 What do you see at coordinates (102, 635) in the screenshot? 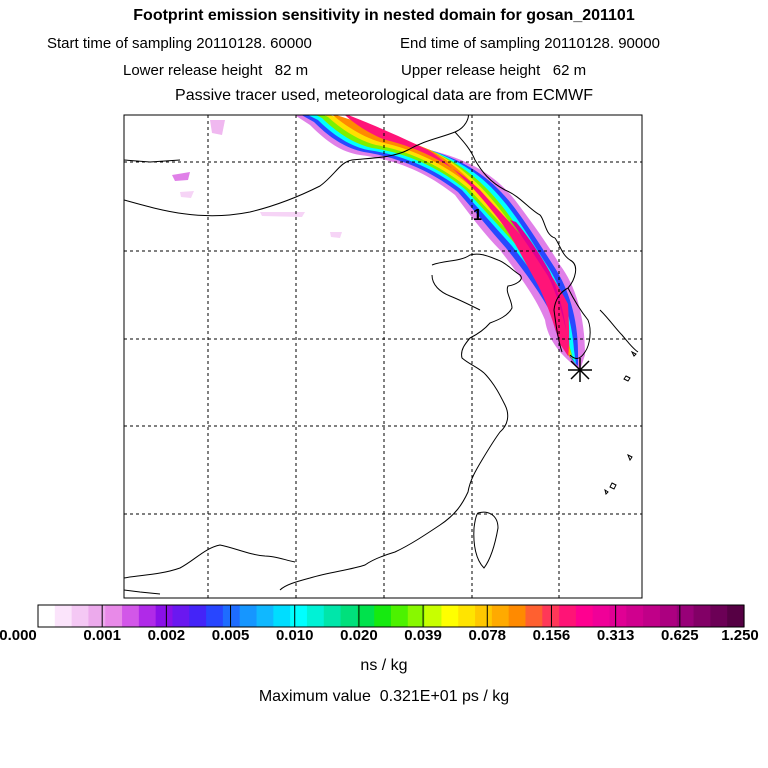
I see `colorbar-tick-label: 0.001` at bounding box center [102, 635].